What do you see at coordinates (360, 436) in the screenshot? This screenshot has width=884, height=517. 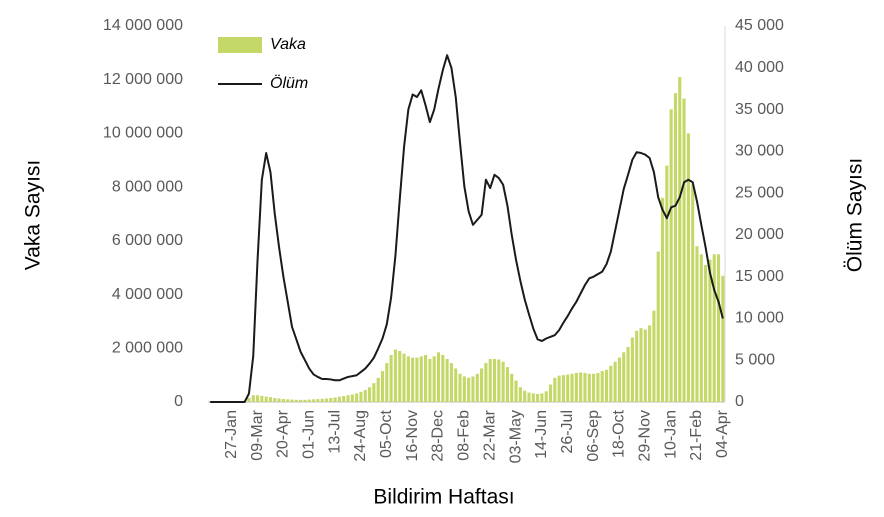 I see `x-tick-label: 24-Aug` at bounding box center [360, 436].